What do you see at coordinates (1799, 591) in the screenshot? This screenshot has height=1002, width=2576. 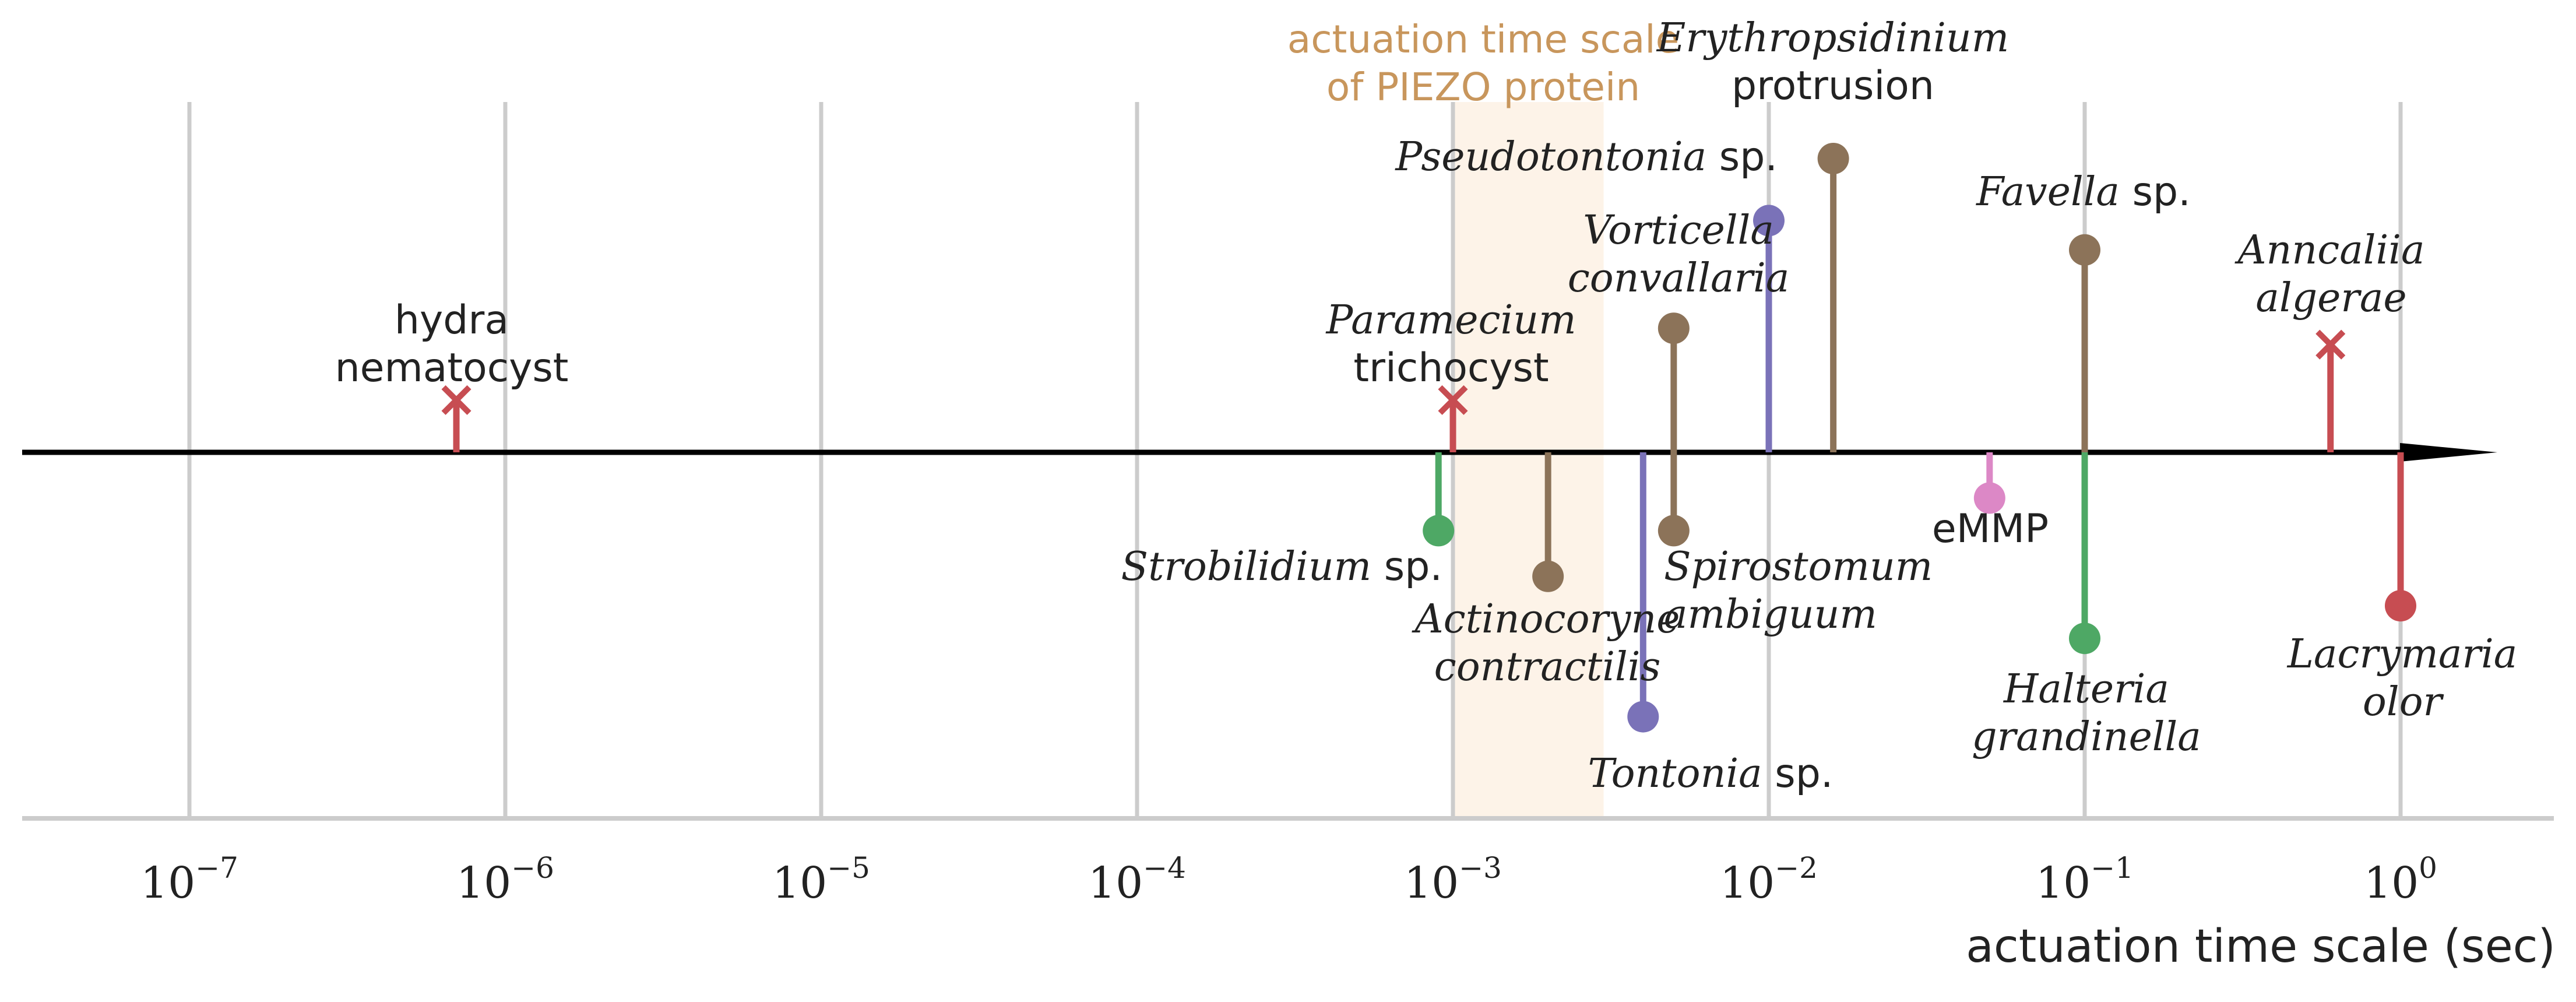 I see `event-label: Spirostomum ambiguum` at bounding box center [1799, 591].